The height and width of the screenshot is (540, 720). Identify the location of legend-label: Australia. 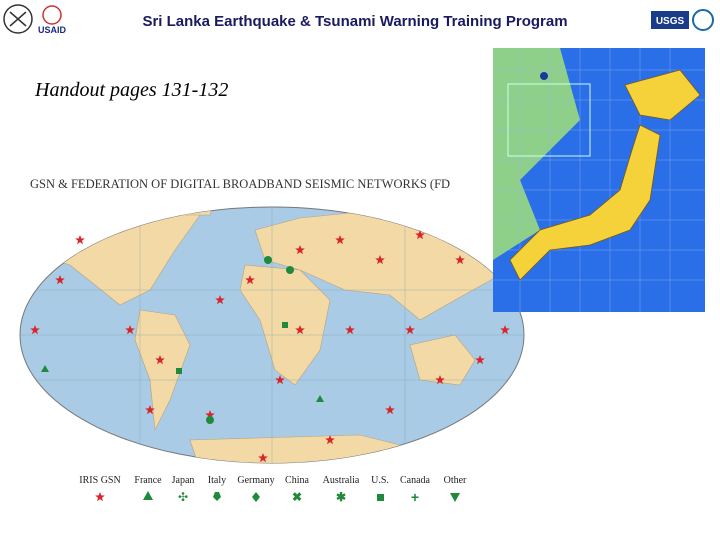
(341, 480).